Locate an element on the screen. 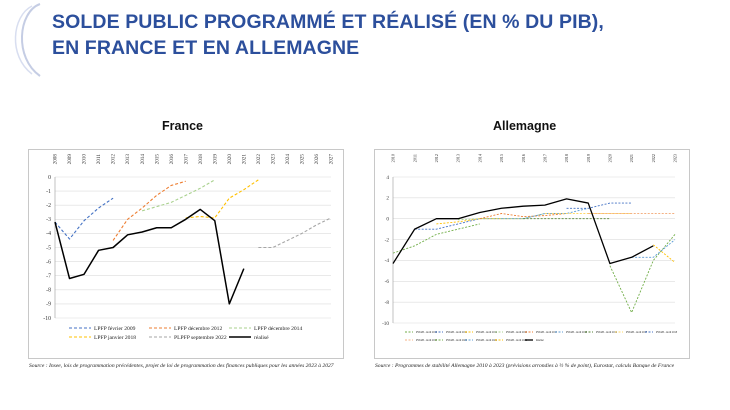  france-x-tick-label: 2016 is located at coordinates (172, 159).